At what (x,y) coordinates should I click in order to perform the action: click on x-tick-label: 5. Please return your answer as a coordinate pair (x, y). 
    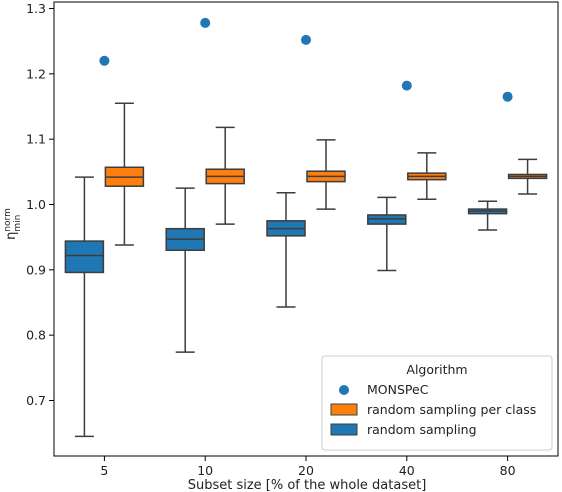
    Looking at the image, I should click on (104, 470).